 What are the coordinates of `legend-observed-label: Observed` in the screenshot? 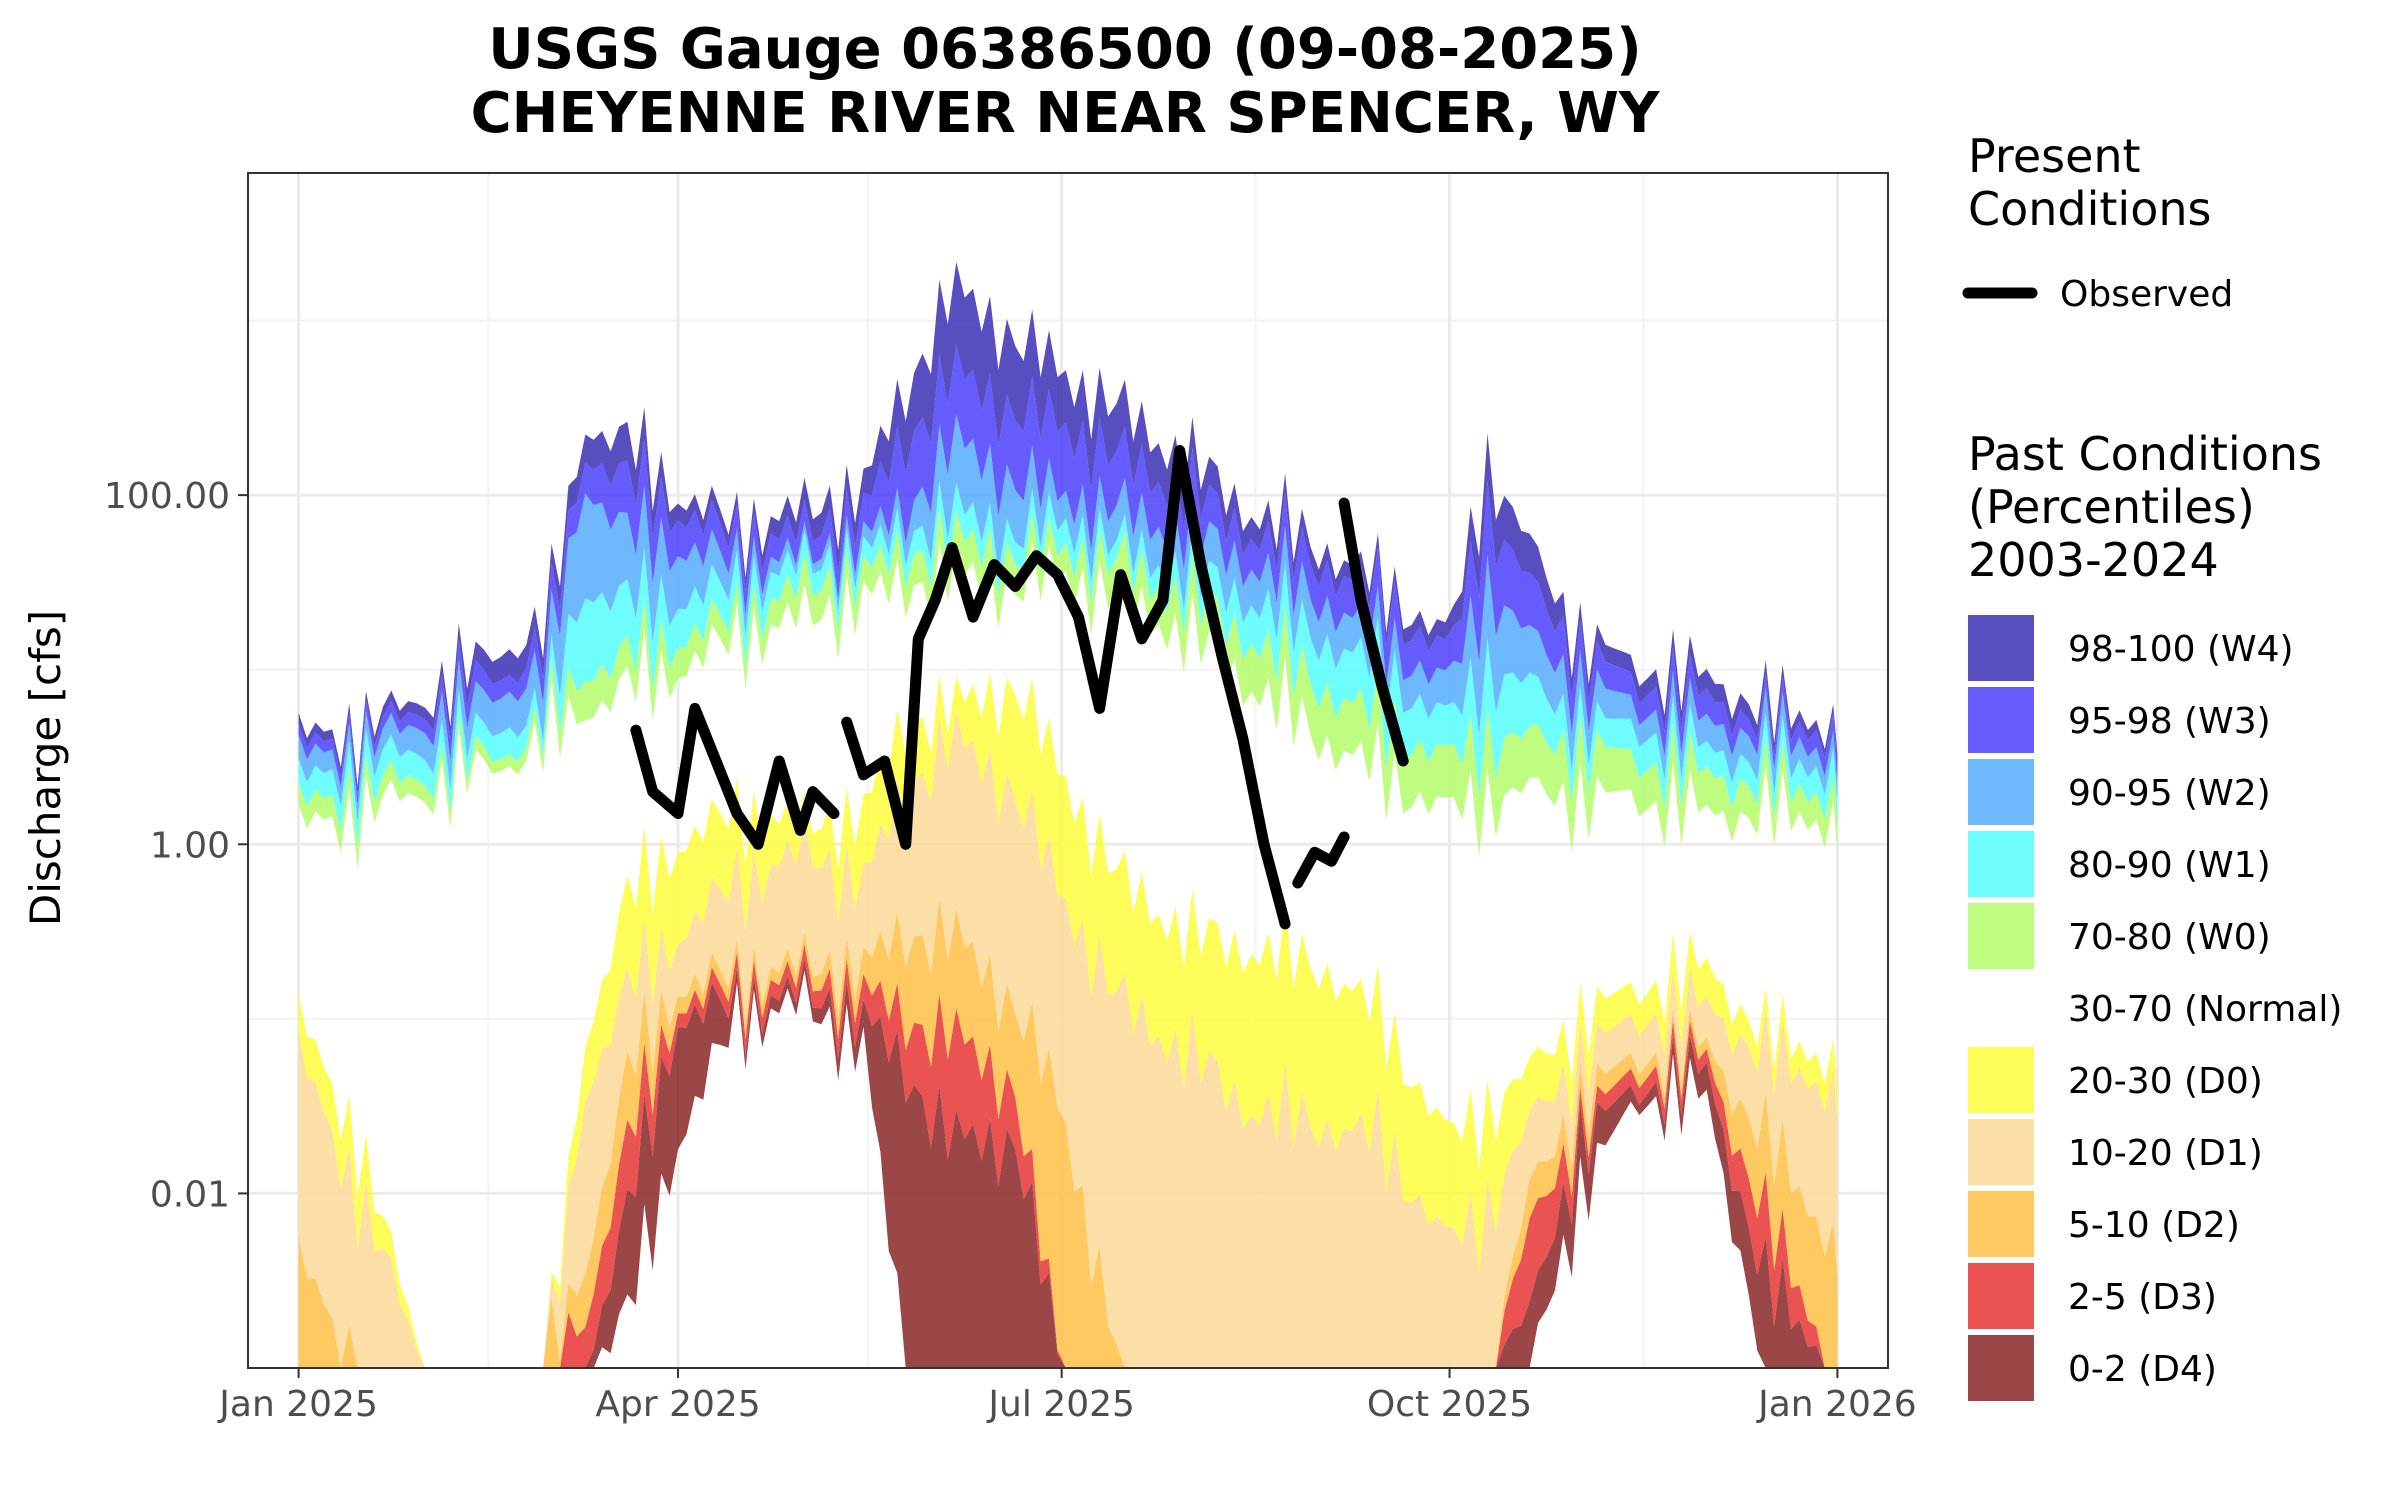 It's located at (2146, 294).